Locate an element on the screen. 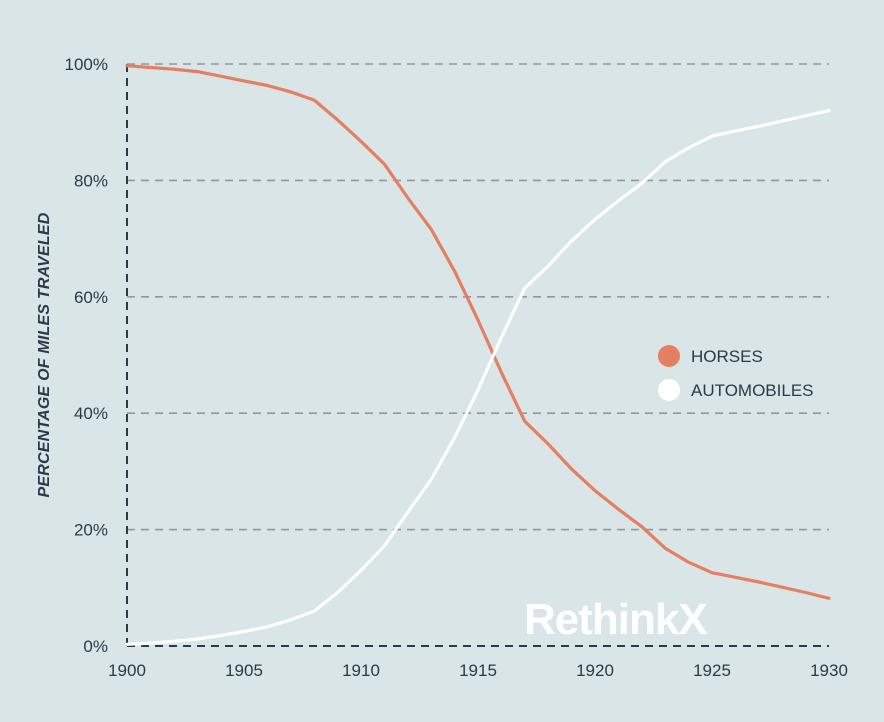 Image resolution: width=884 pixels, height=722 pixels. y-axis-title: PERCENTAGE OF MILES TRAVELED is located at coordinates (44, 354).